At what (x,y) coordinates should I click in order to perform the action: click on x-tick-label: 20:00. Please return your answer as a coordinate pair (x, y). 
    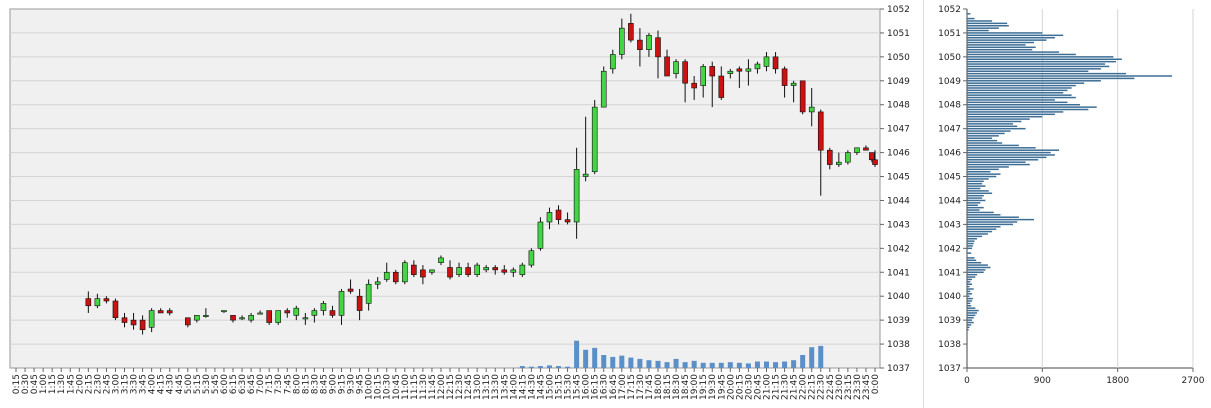
    Looking at the image, I should click on (731, 387).